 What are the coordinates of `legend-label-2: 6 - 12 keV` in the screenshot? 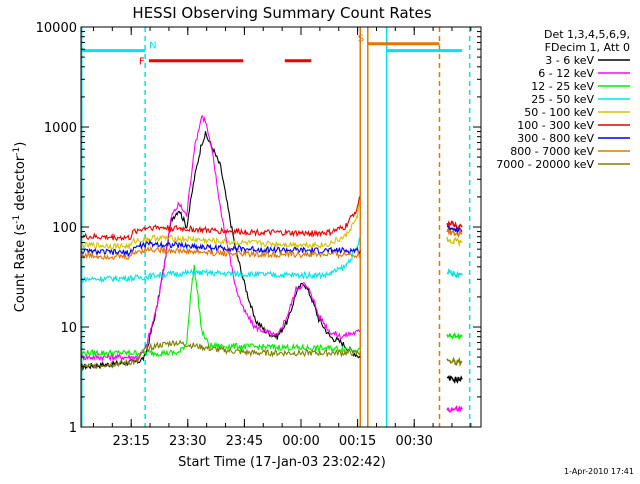 It's located at (566, 73).